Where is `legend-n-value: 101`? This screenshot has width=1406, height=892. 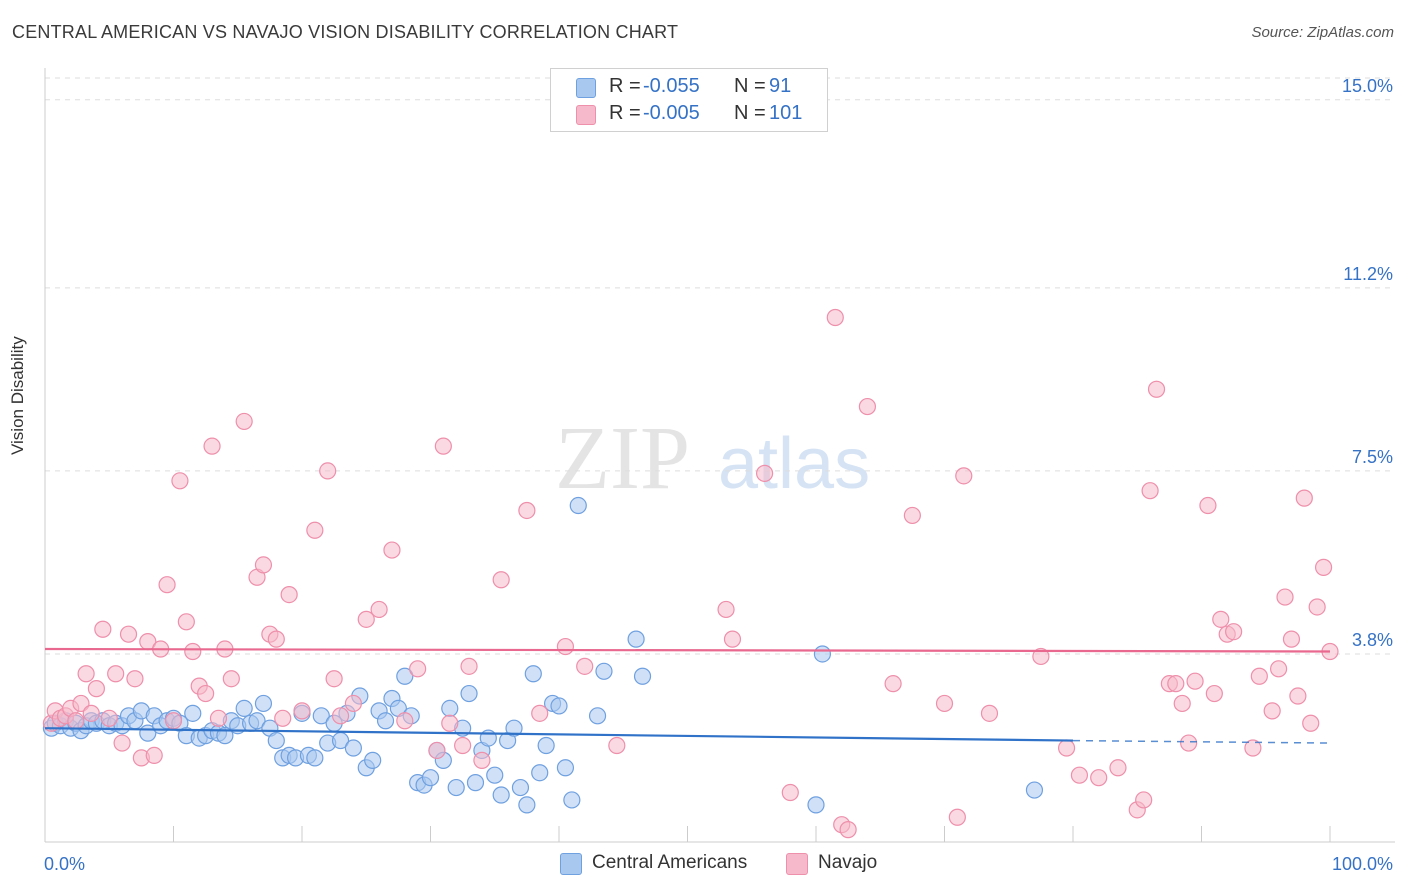 legend-n-value: 101 is located at coordinates (786, 113).